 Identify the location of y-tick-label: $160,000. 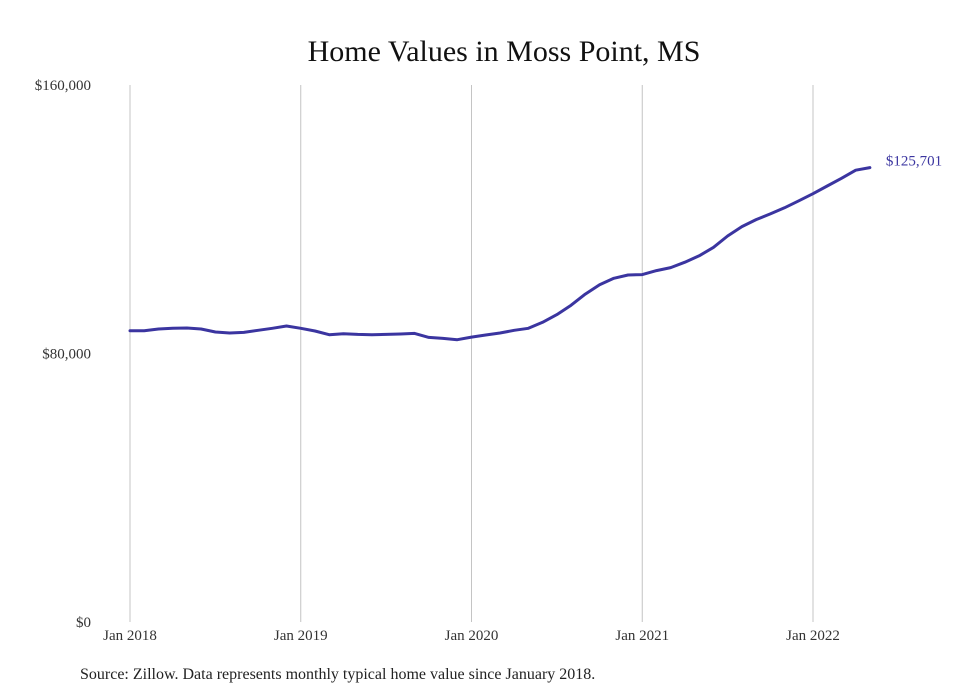
(63, 86).